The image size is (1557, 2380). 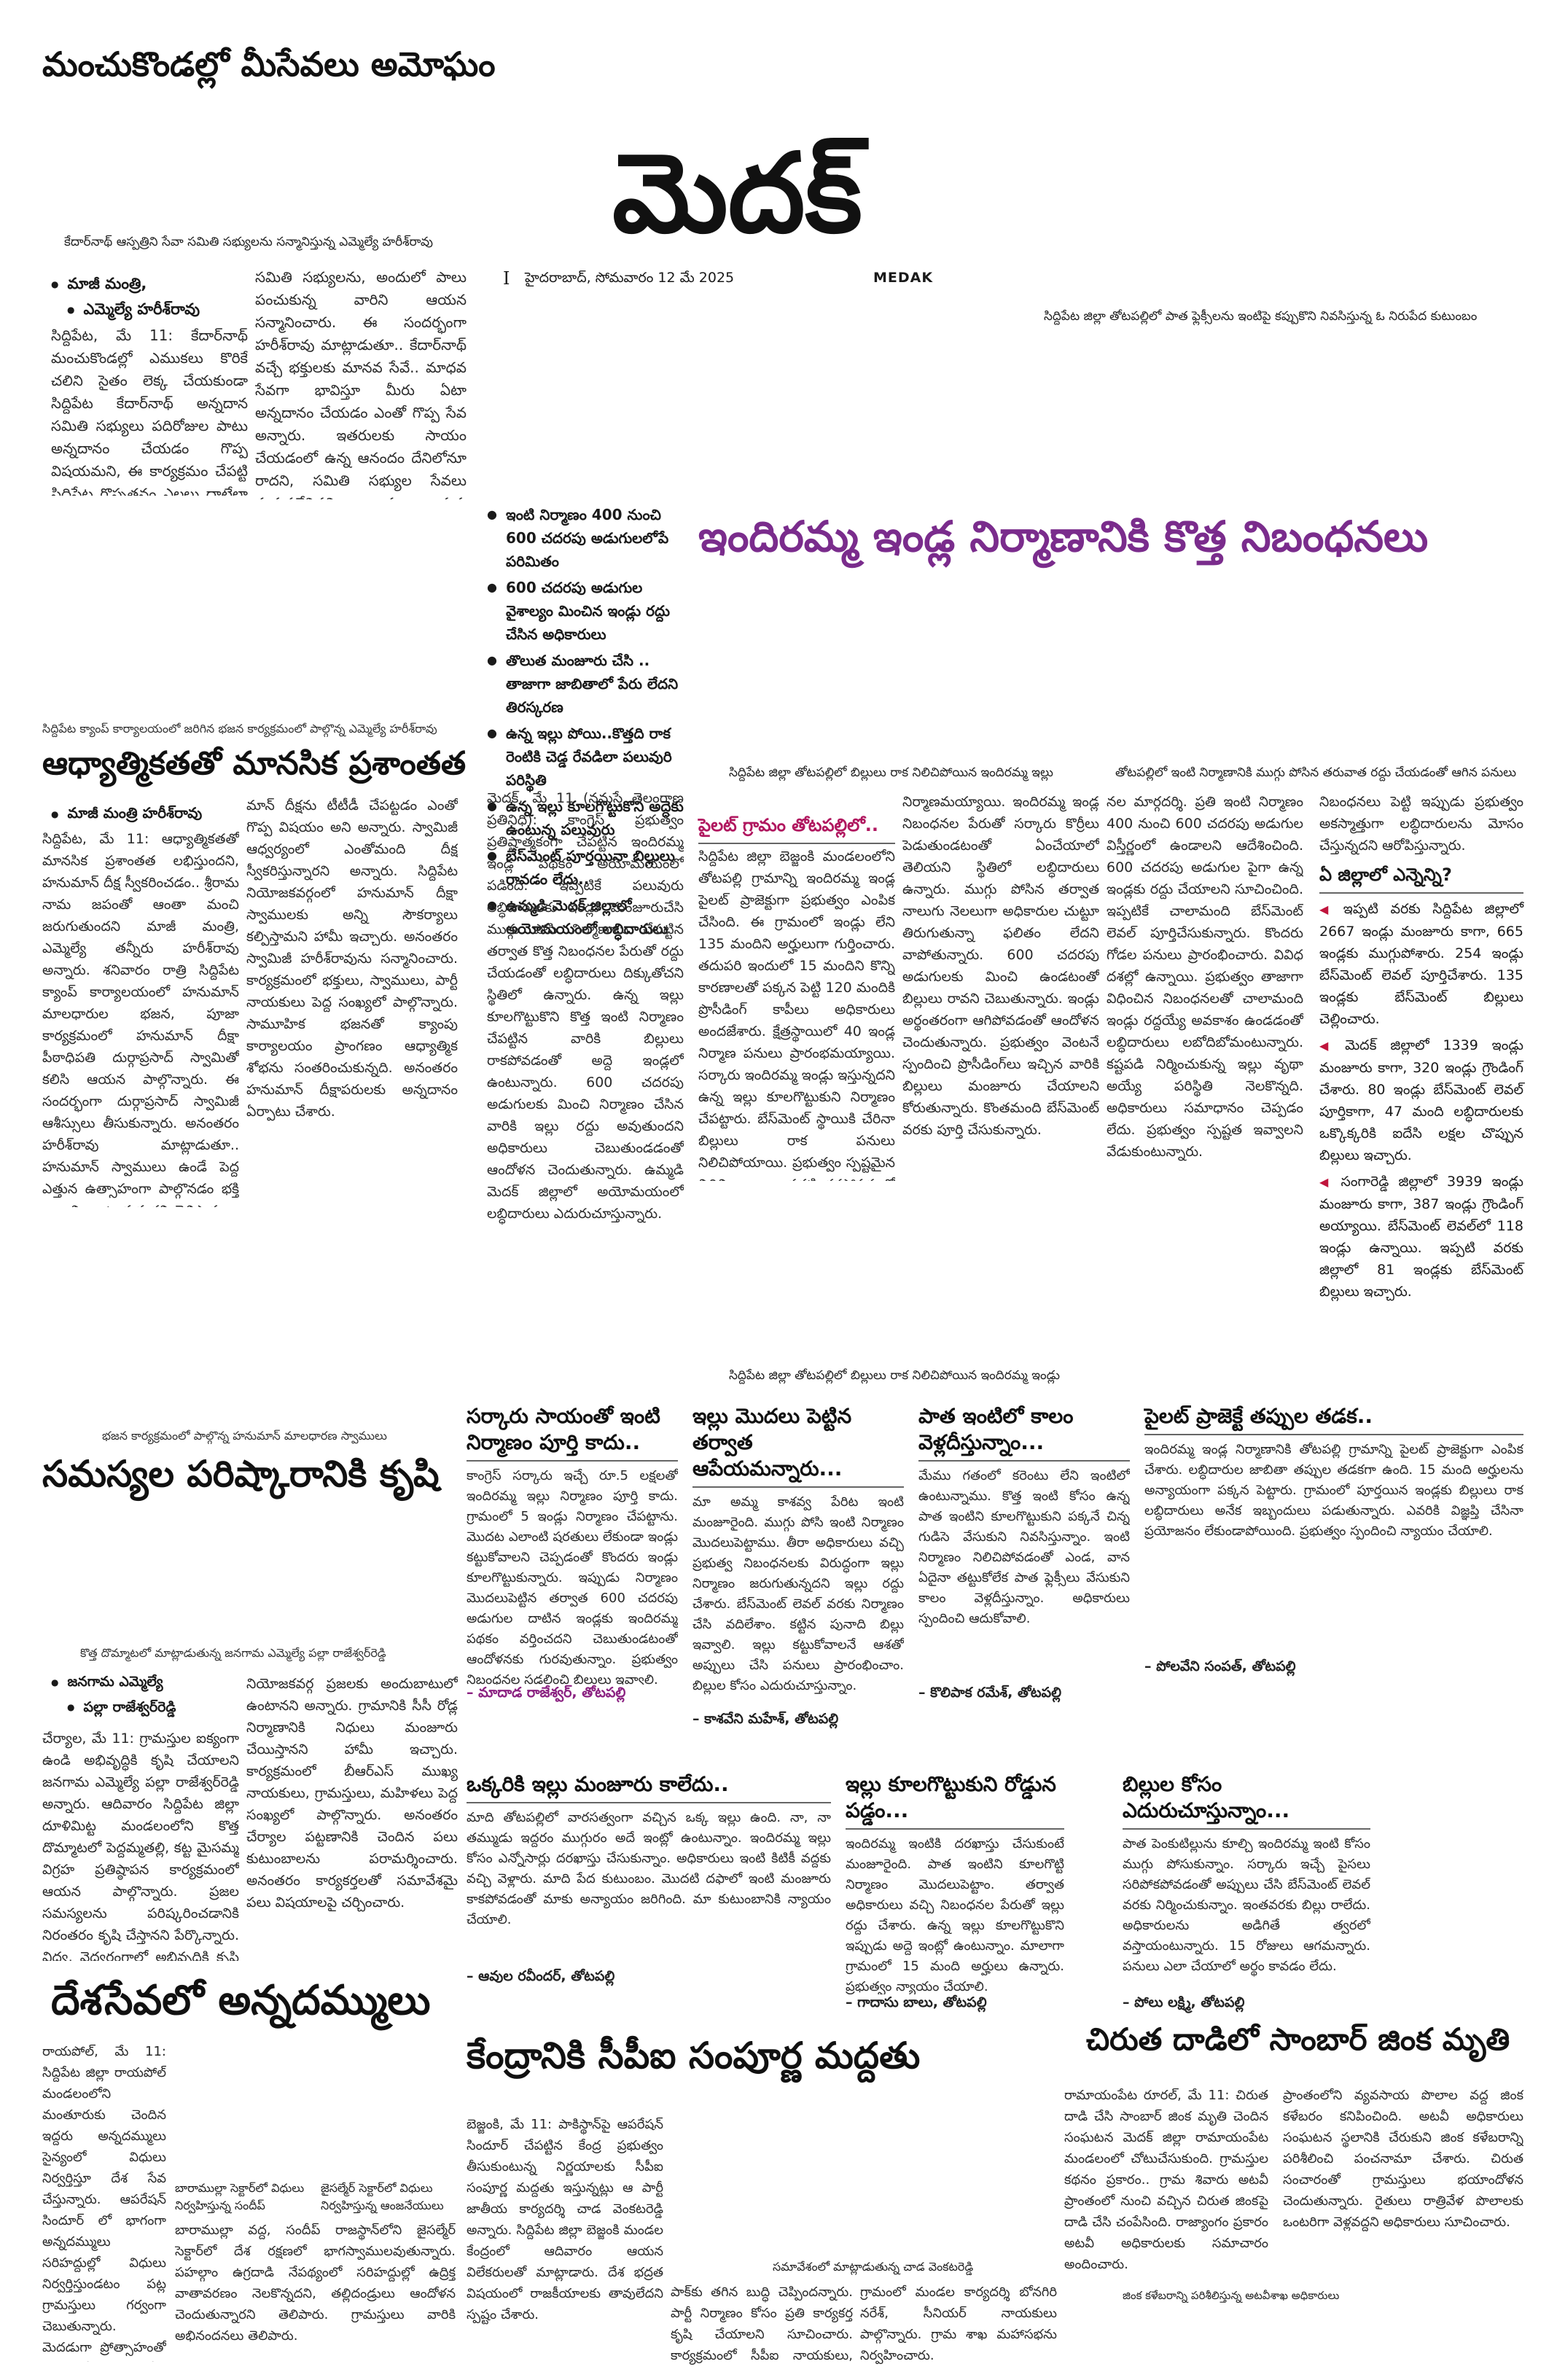 What do you see at coordinates (916, 2002) in the screenshot?
I see `voice-credit: – గాదాసు బాలు, తోటపల్లి` at bounding box center [916, 2002].